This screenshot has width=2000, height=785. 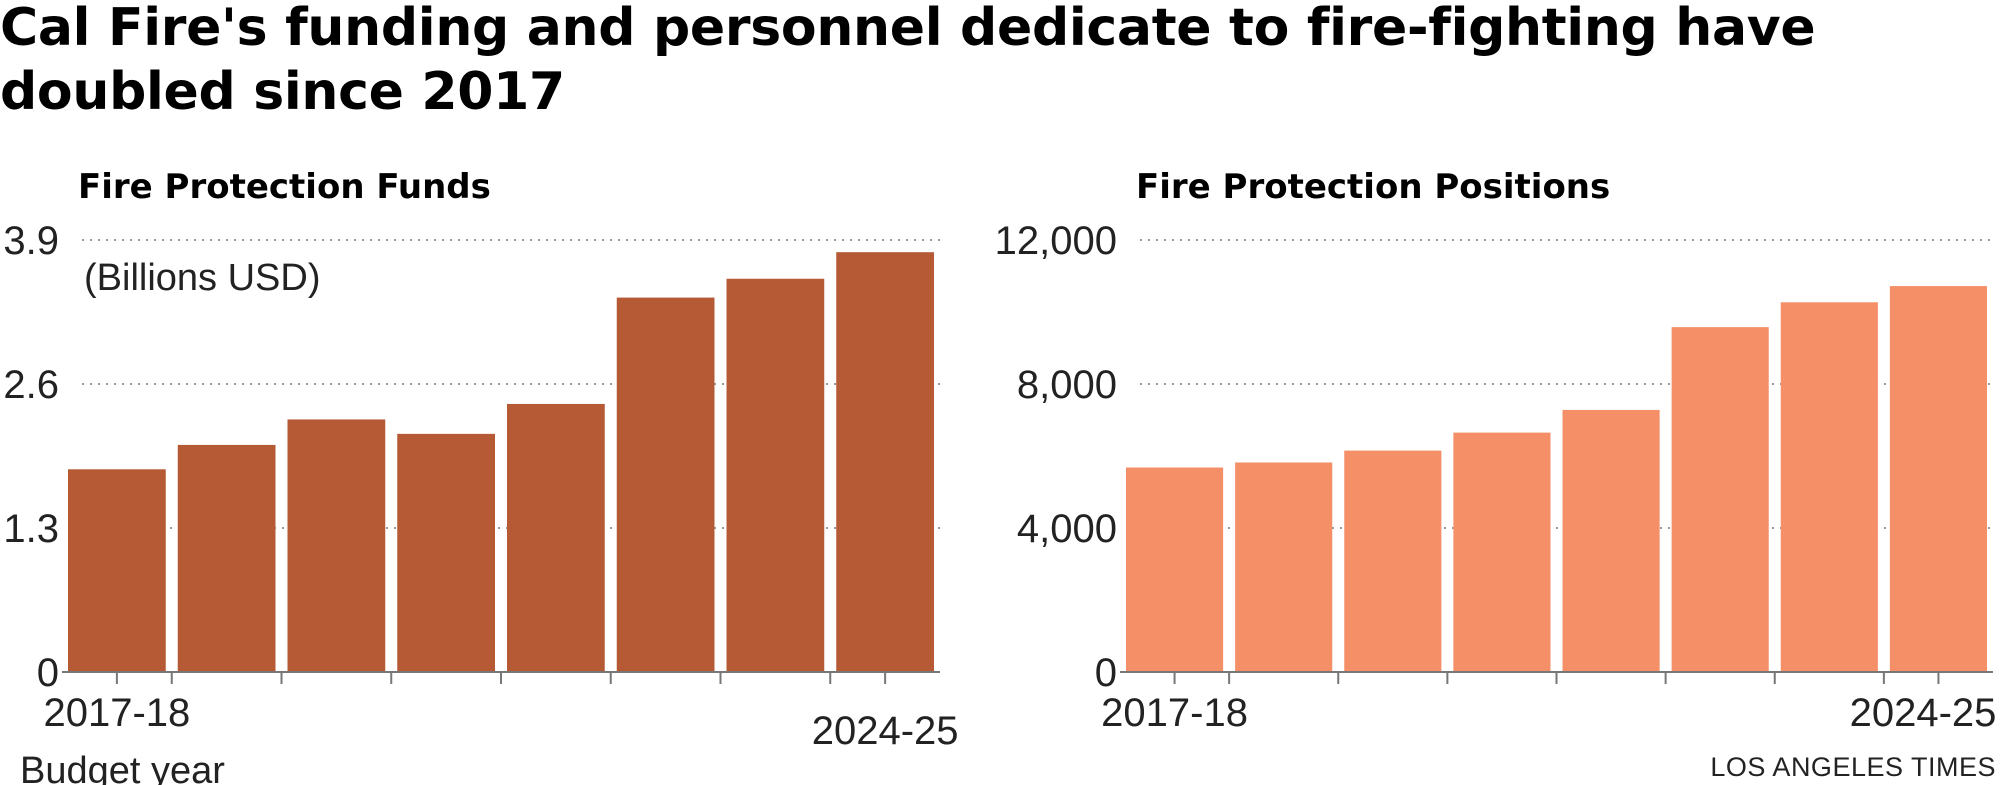 I want to click on unit-note: (Billions USD), so click(x=202, y=278).